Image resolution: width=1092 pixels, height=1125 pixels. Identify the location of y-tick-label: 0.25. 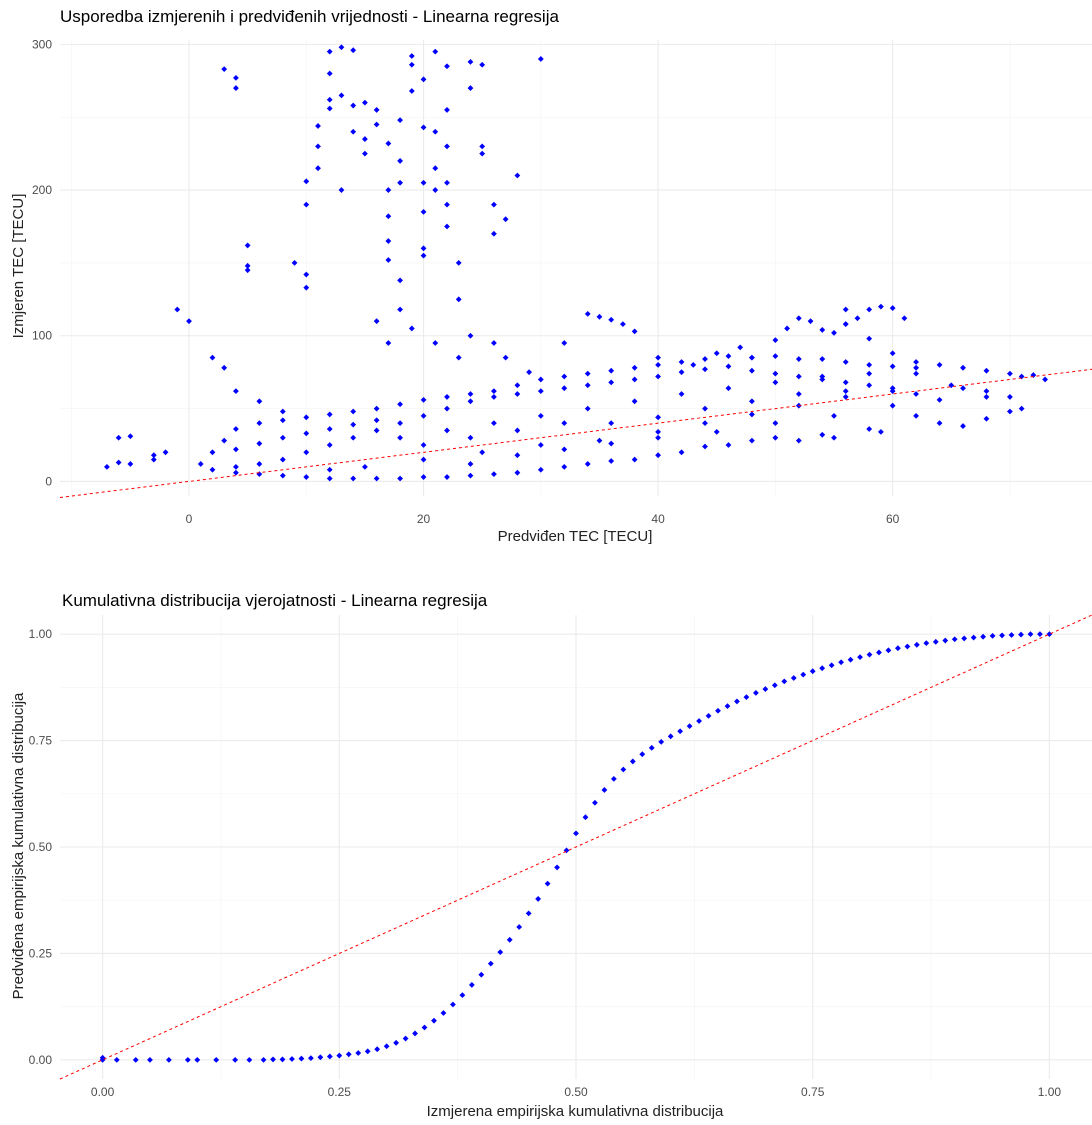
(41, 953).